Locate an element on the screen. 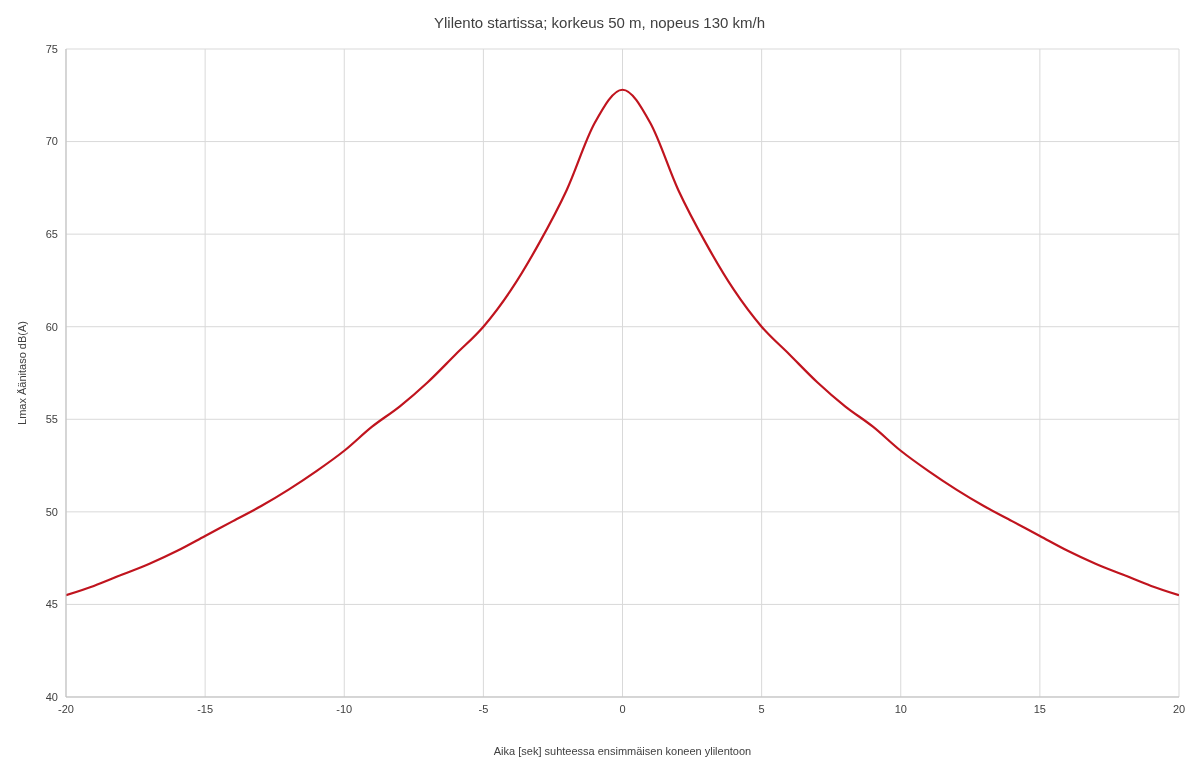  x-tick-label: 10 is located at coordinates (900, 708).